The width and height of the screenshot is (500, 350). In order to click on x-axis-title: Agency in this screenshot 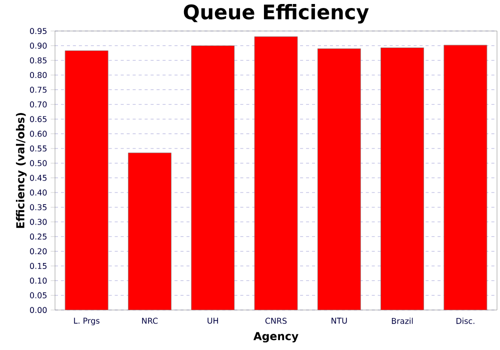, I will do `click(275, 337)`.